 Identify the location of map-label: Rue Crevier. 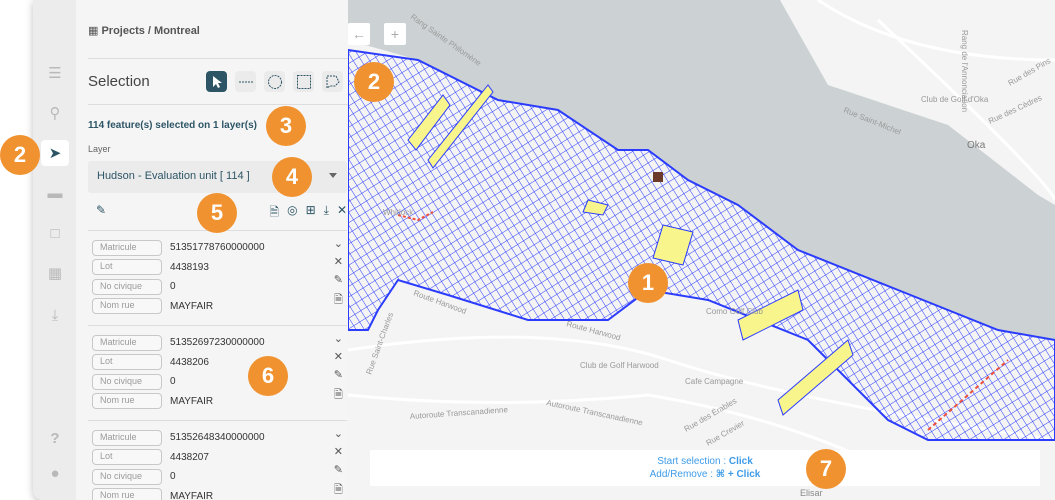
(726, 432).